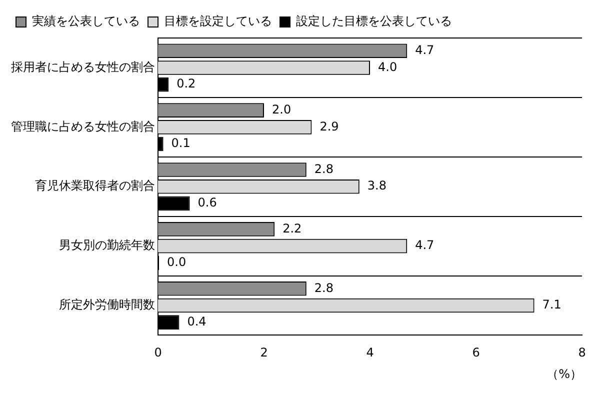 Image resolution: width=600 pixels, height=394 pixels. What do you see at coordinates (83, 126) in the screenshot?
I see `y-tick-label: 管理職に占める女性の割合` at bounding box center [83, 126].